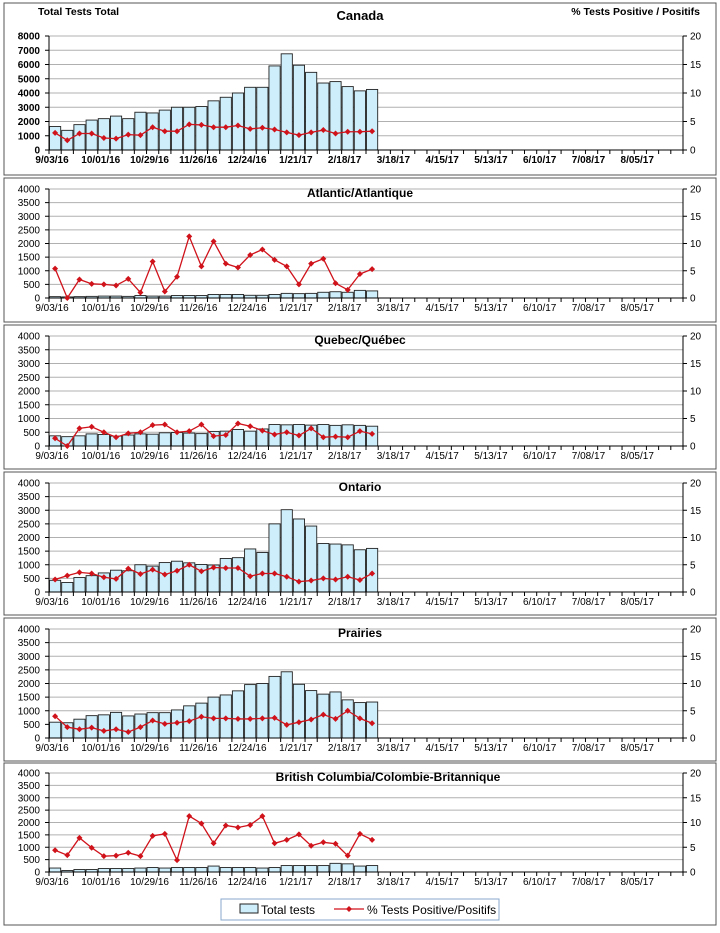 Image resolution: width=720 pixels, height=933 pixels. I want to click on y2-tick-label: 10, so click(696, 244).